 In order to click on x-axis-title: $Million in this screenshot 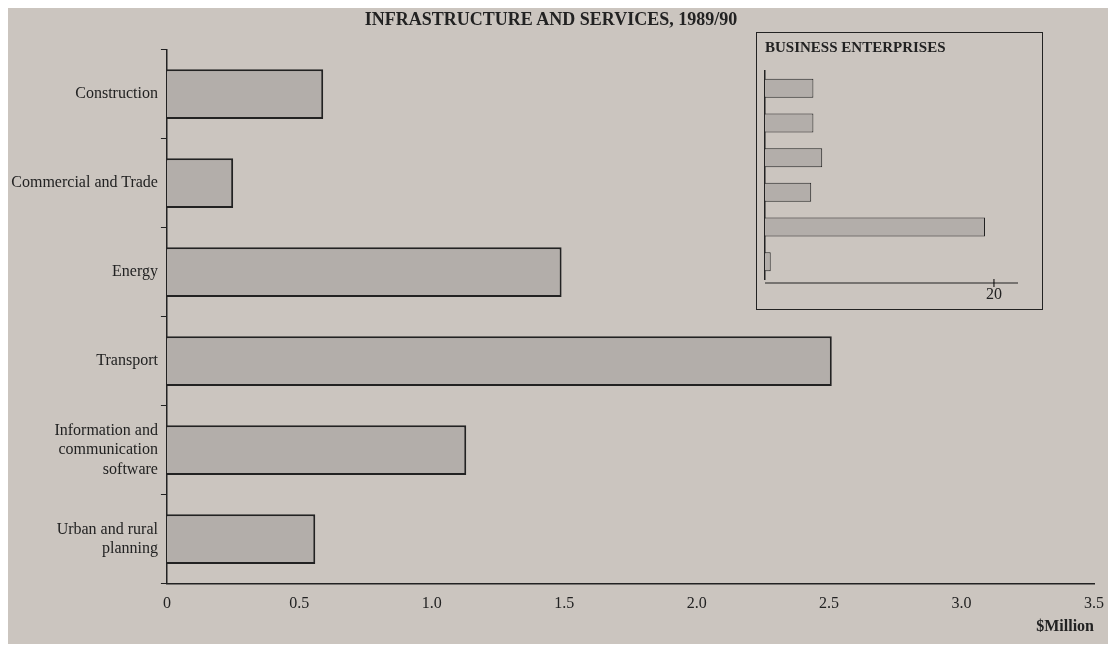, I will do `click(1065, 625)`.